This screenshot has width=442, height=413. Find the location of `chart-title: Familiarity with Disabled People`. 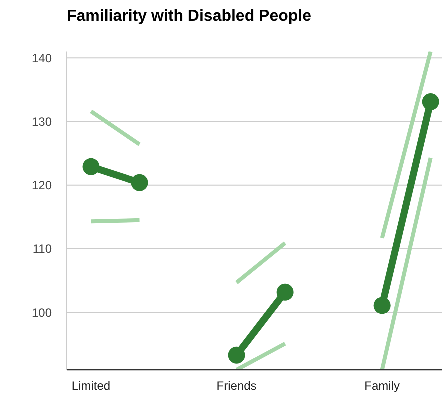

chart-title: Familiarity with Disabled People is located at coordinates (189, 16).